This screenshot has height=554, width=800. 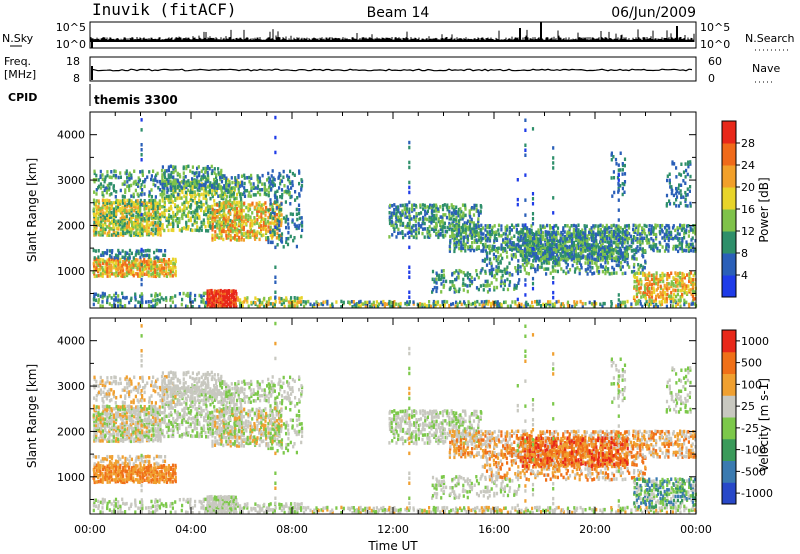 I want to click on nave-tick-top: 60, so click(x=715, y=61).